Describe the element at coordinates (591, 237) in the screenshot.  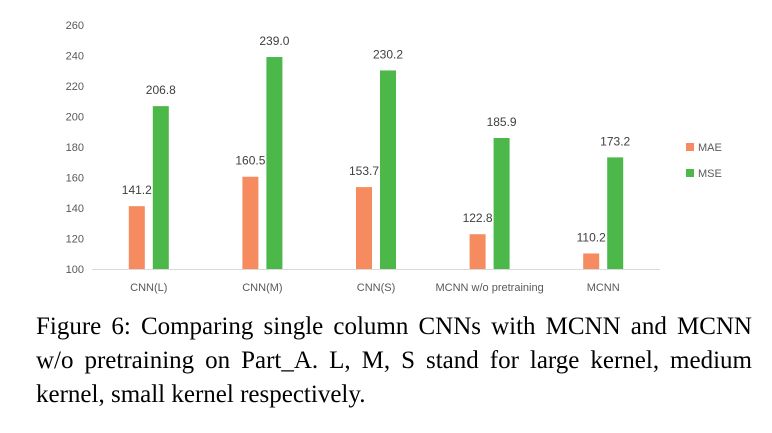
I see `data-label-mae: 110.2` at that location.